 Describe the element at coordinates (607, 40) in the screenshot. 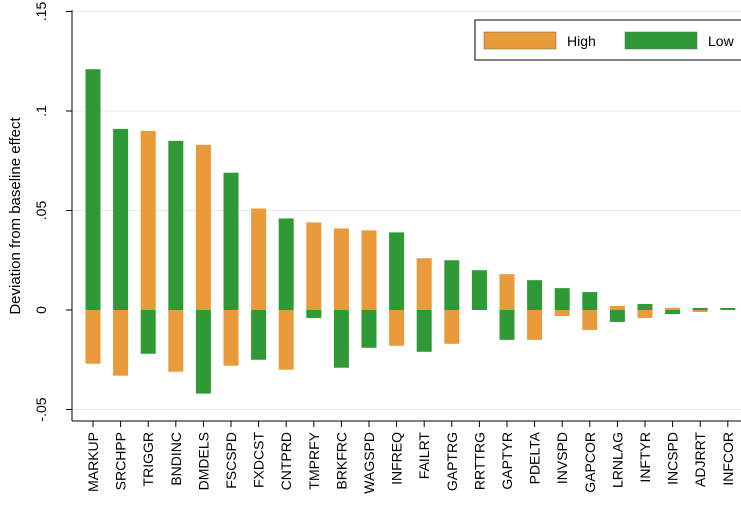

I see `legend: High Low` at that location.